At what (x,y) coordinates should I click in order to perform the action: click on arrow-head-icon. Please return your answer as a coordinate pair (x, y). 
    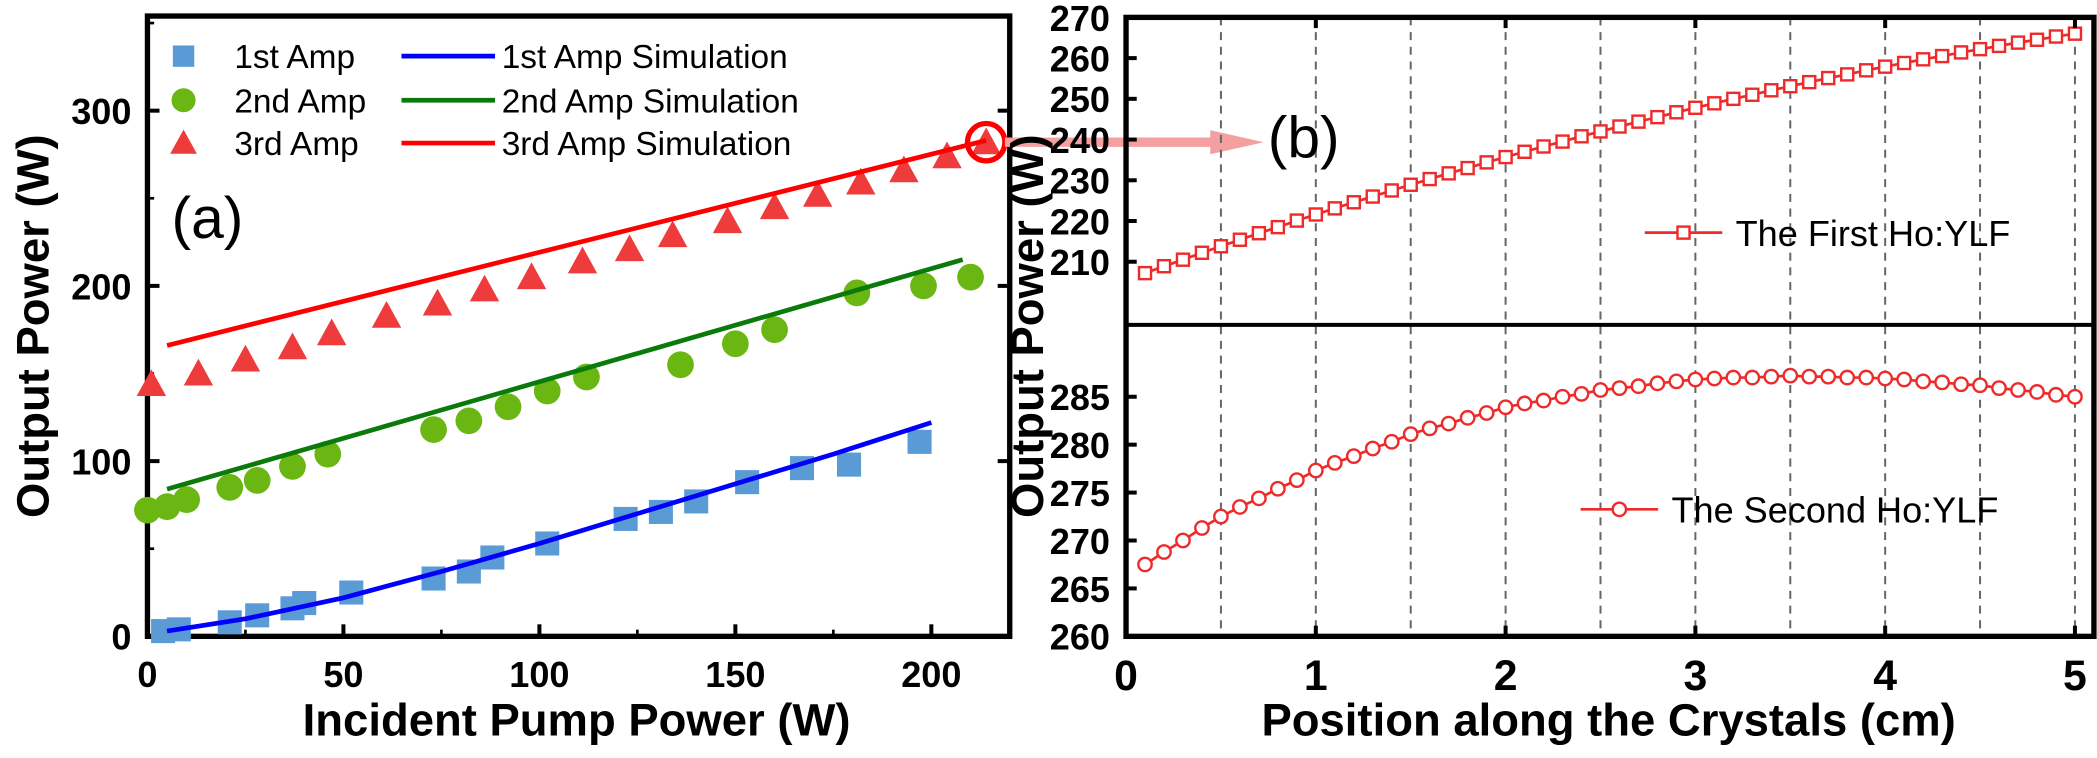
    Looking at the image, I should click on (1237, 142).